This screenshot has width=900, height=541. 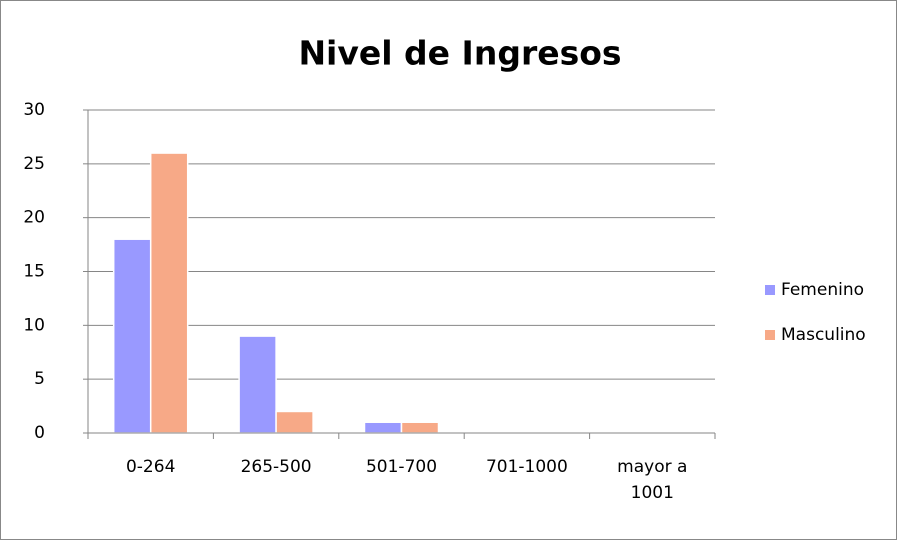 What do you see at coordinates (34, 110) in the screenshot?
I see `y-tick-label: 30` at bounding box center [34, 110].